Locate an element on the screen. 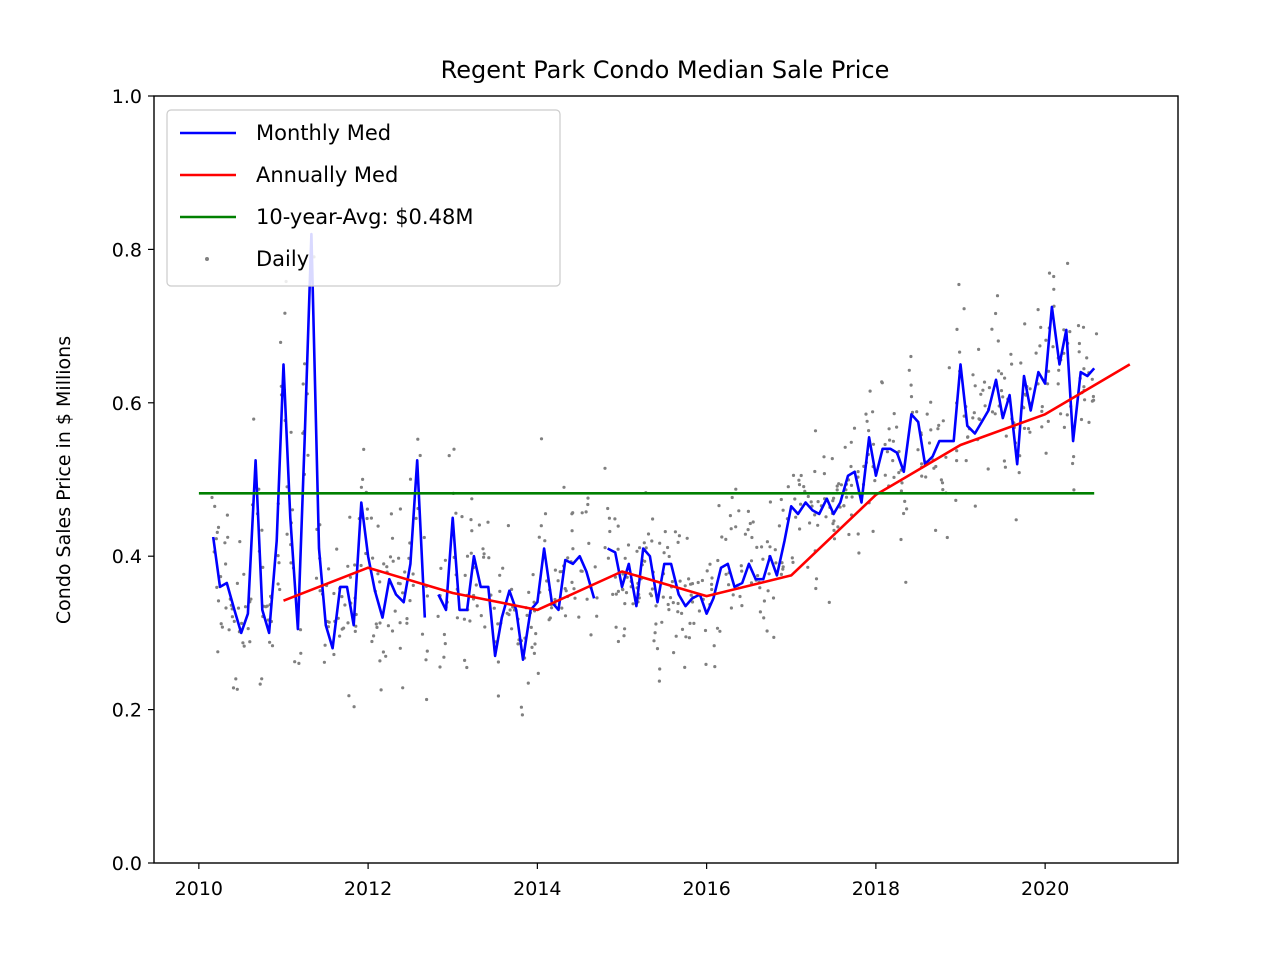 This screenshot has width=1280, height=960. legend-box is located at coordinates (363, 198).